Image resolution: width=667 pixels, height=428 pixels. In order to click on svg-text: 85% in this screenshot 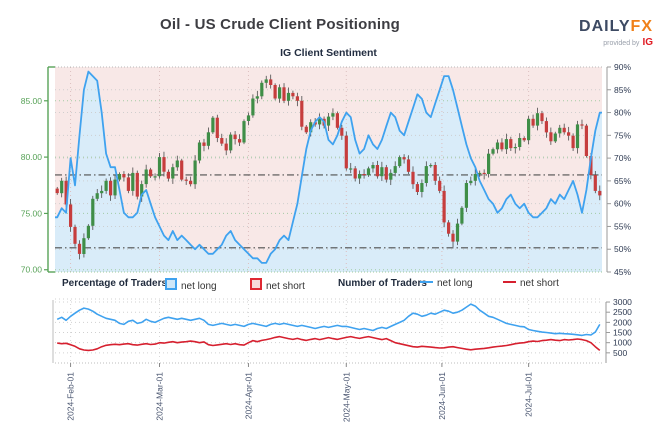, I will do `click(622, 90)`.